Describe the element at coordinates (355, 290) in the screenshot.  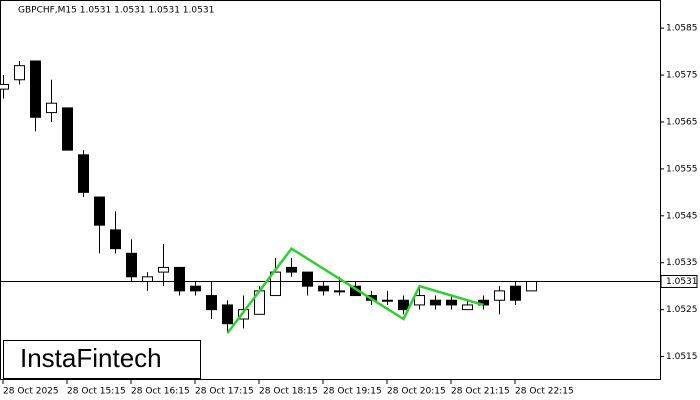
I see `pattern-line` at that location.